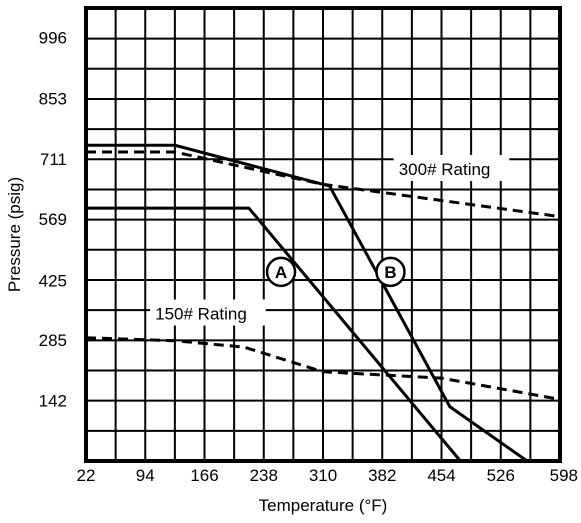  I want to click on x-tick-label: 598, so click(564, 475).